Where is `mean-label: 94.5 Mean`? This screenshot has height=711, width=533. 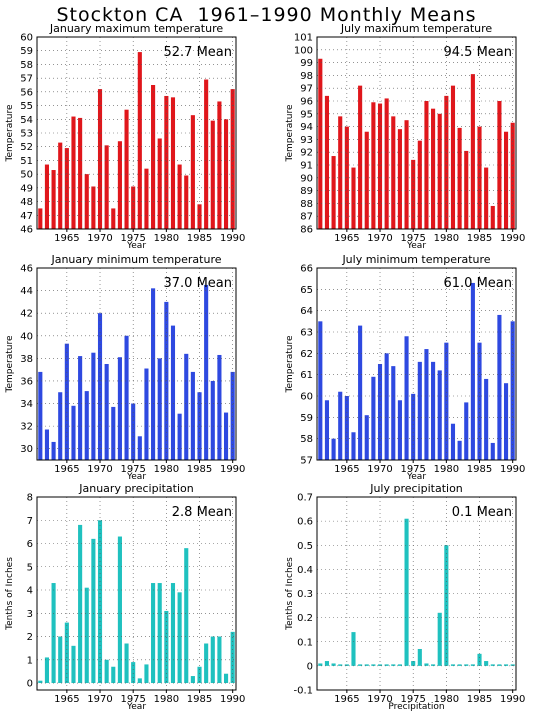 mean-label: 94.5 Mean is located at coordinates (478, 52).